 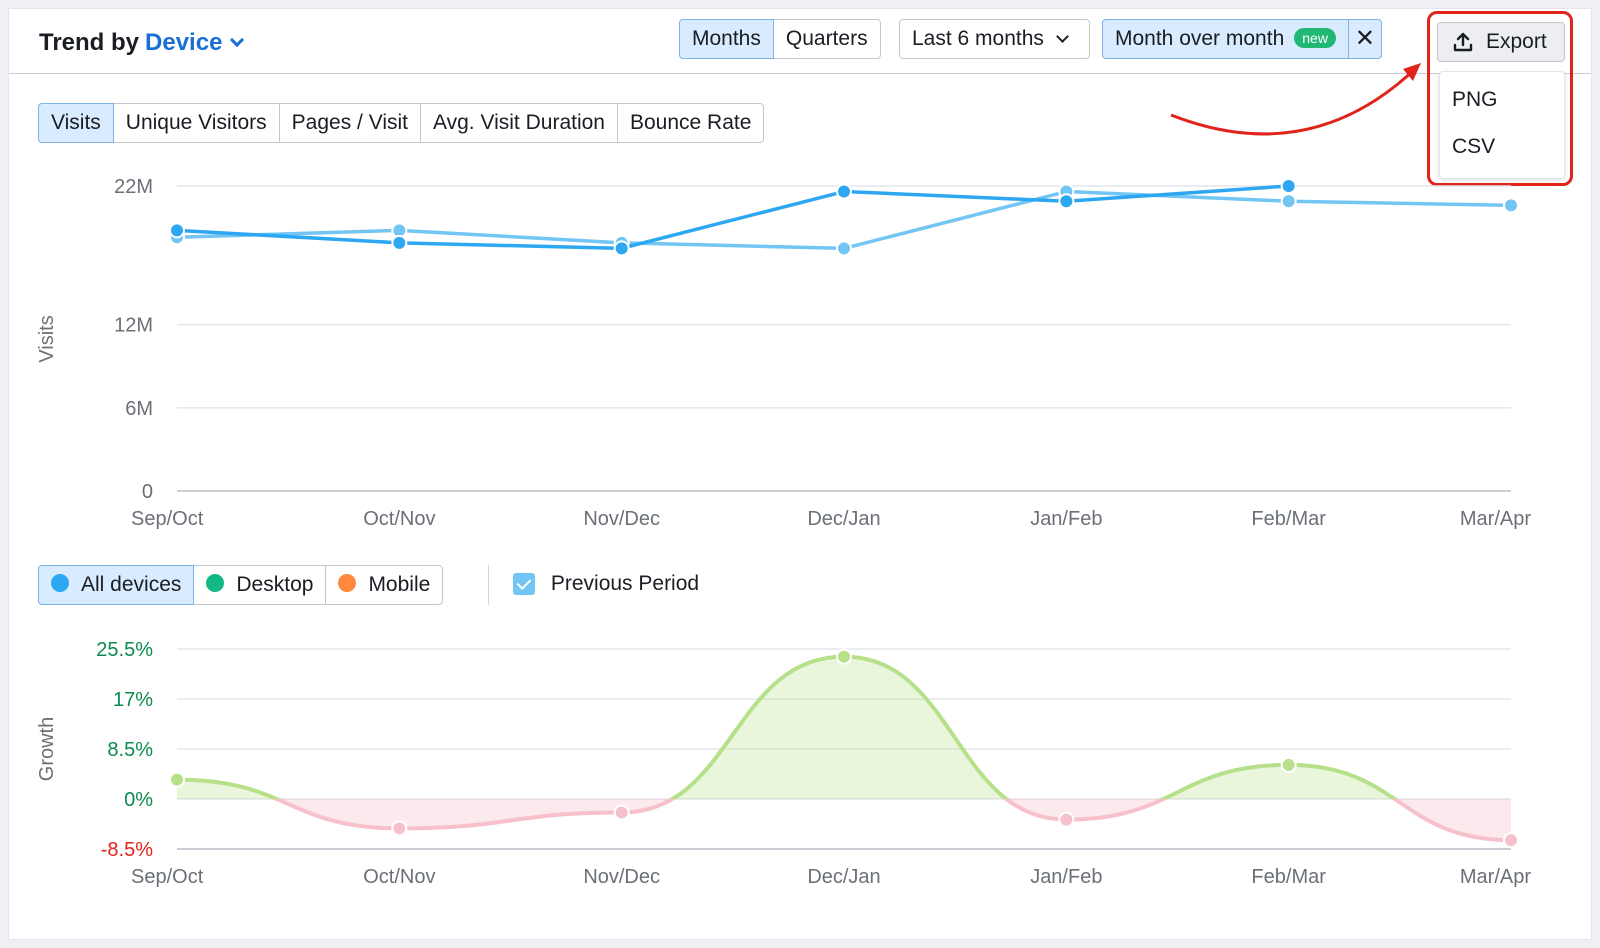 I want to click on device-mobile: Mobile, so click(x=384, y=585).